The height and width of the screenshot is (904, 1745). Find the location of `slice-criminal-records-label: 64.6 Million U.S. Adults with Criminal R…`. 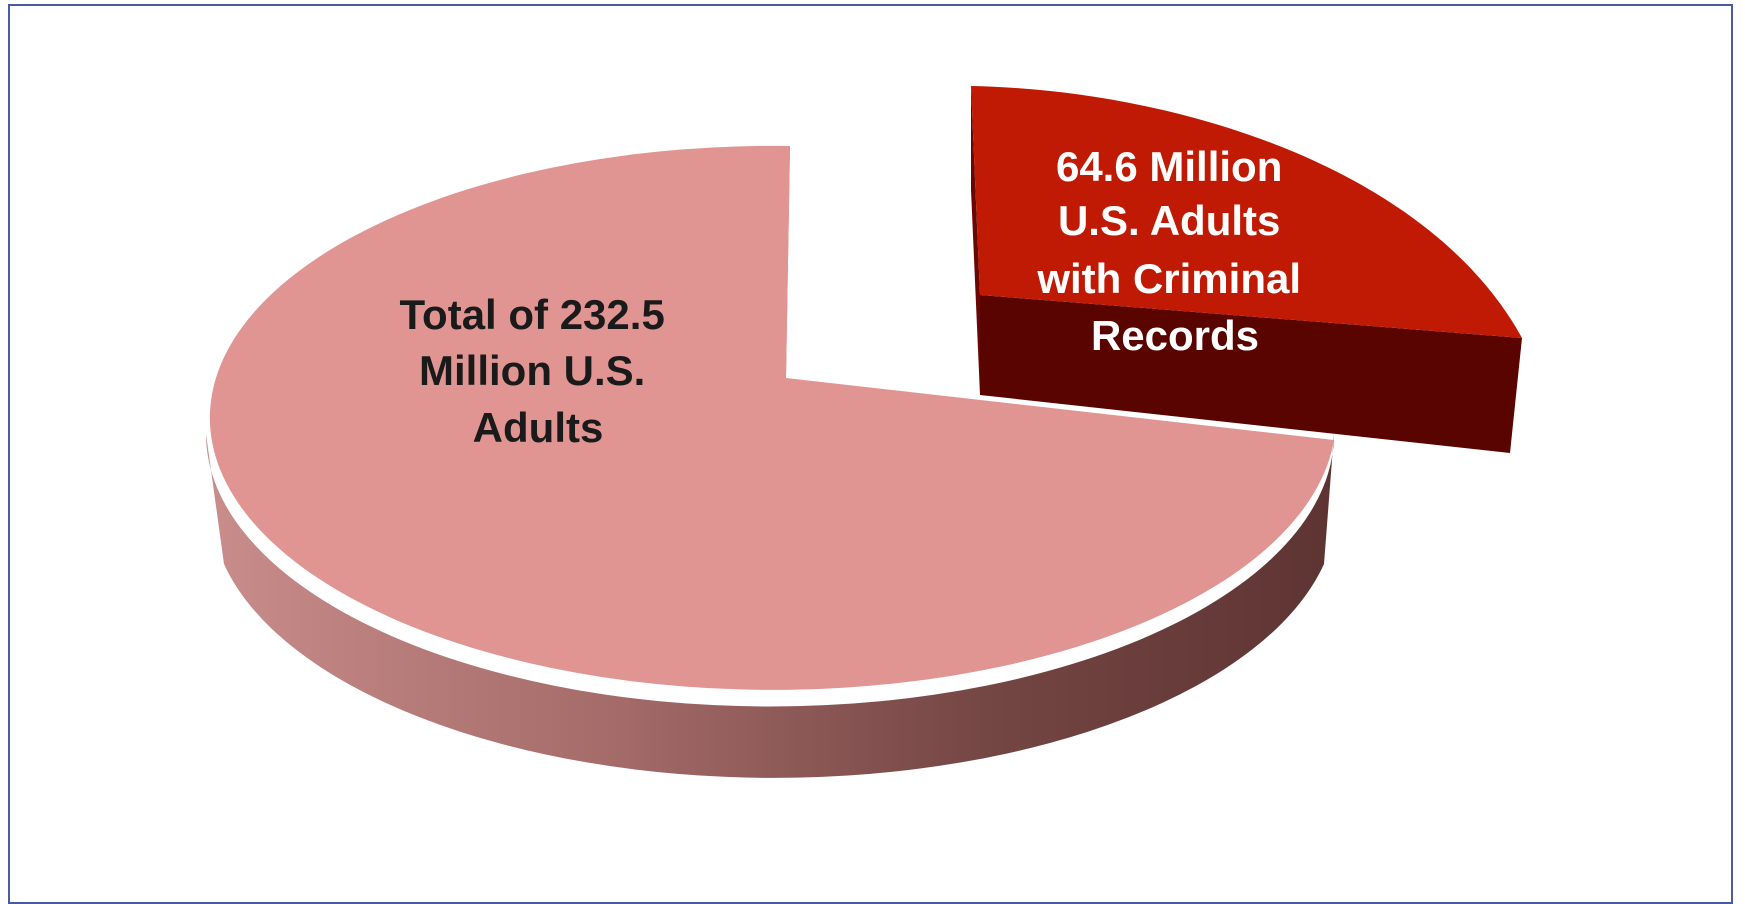

slice-criminal-records-label: 64.6 Million U.S. Adults with Criminal R… is located at coordinates (1174, 251).